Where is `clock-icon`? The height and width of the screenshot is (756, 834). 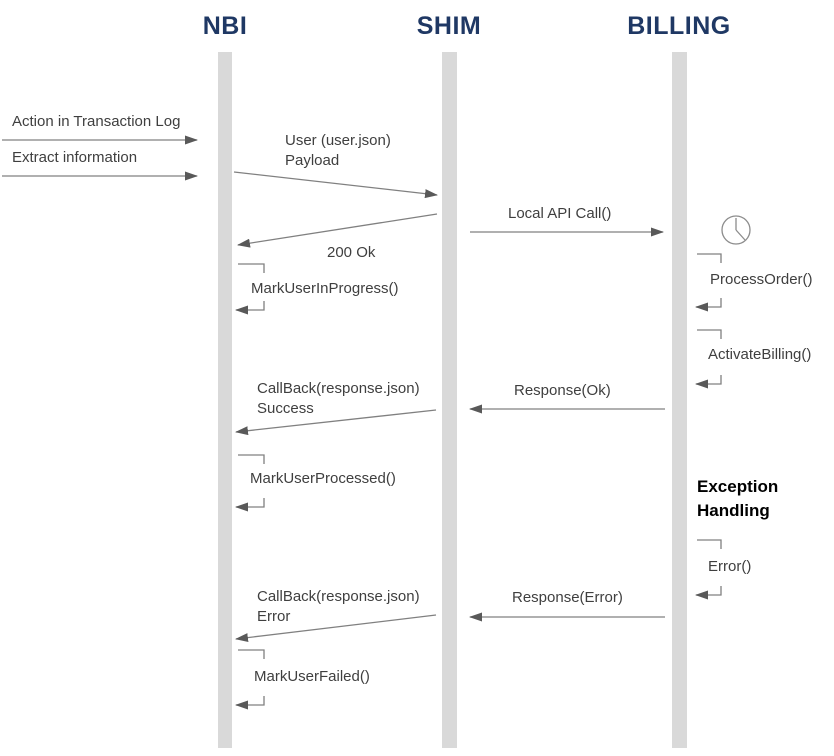
clock-icon is located at coordinates (736, 230).